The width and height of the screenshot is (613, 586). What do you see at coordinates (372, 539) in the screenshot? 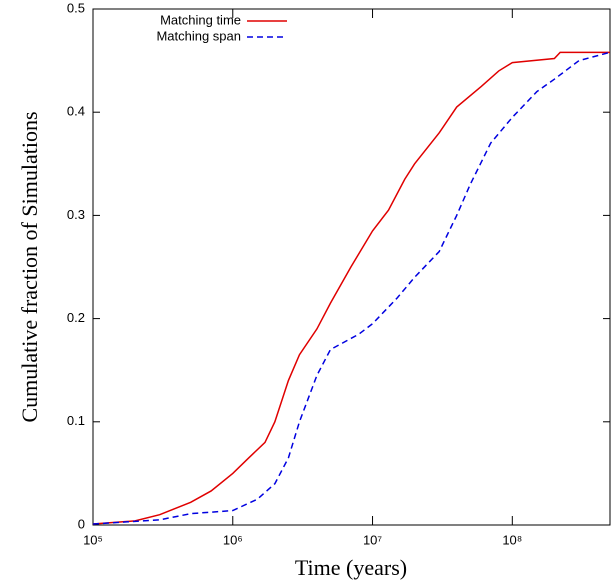
I see `x-tick-label: 10⁷` at bounding box center [372, 539].